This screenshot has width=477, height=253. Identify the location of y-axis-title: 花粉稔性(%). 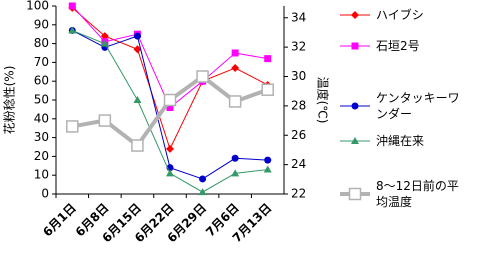
(9, 100).